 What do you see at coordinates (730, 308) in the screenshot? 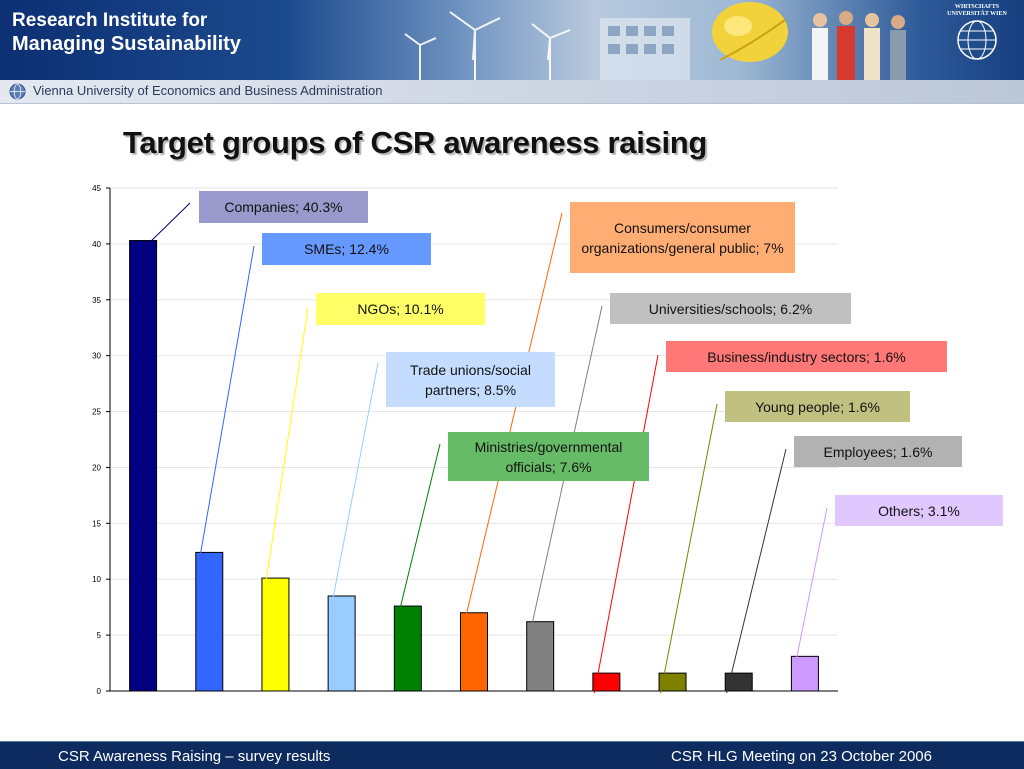
I see `data-label-7: Universities/schools; 6.2%` at bounding box center [730, 308].